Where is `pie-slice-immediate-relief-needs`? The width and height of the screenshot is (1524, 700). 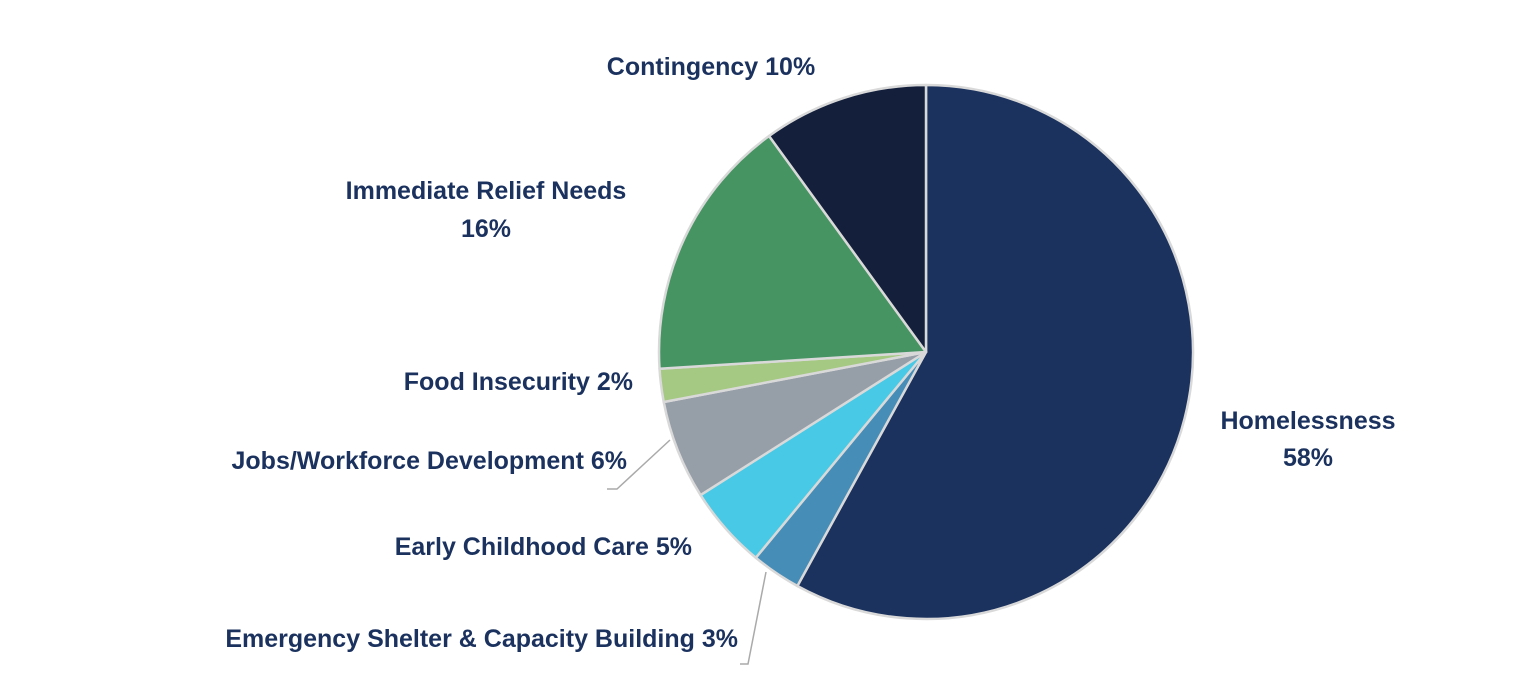
pie-slice-immediate-relief-needs is located at coordinates (792, 252).